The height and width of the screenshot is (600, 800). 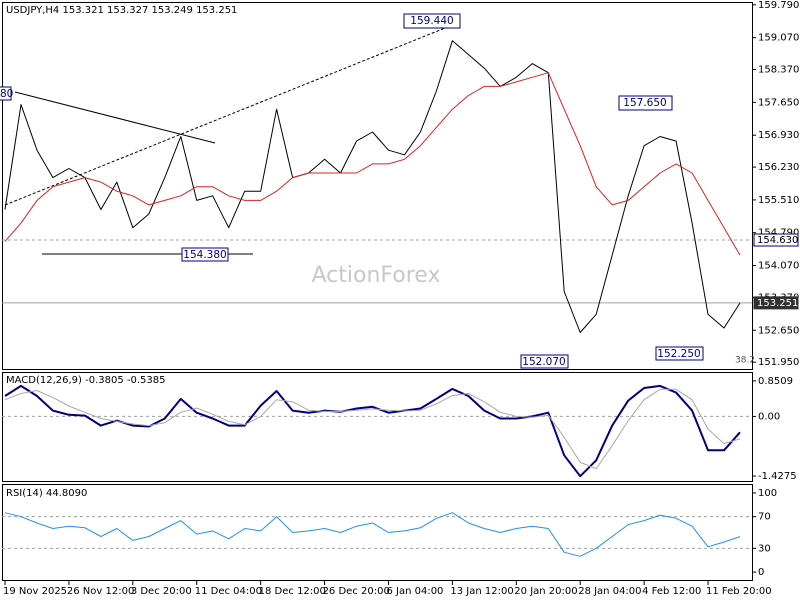 What do you see at coordinates (778, 233) in the screenshot?
I see `y-tick-label: 154.790` at bounding box center [778, 233].